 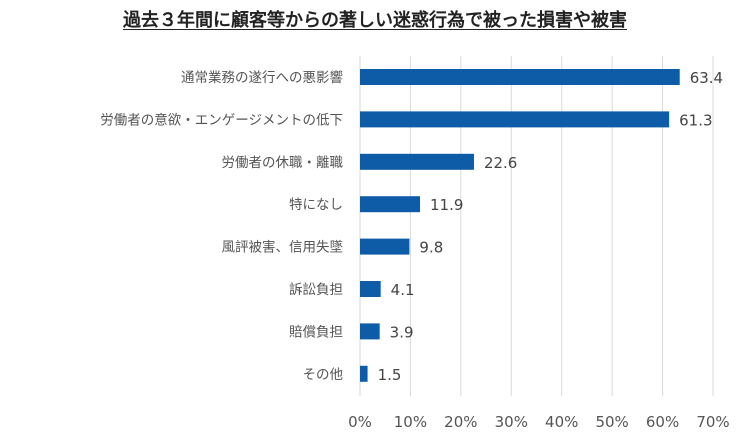 I want to click on x-tick-label: 20%, so click(x=460, y=422).